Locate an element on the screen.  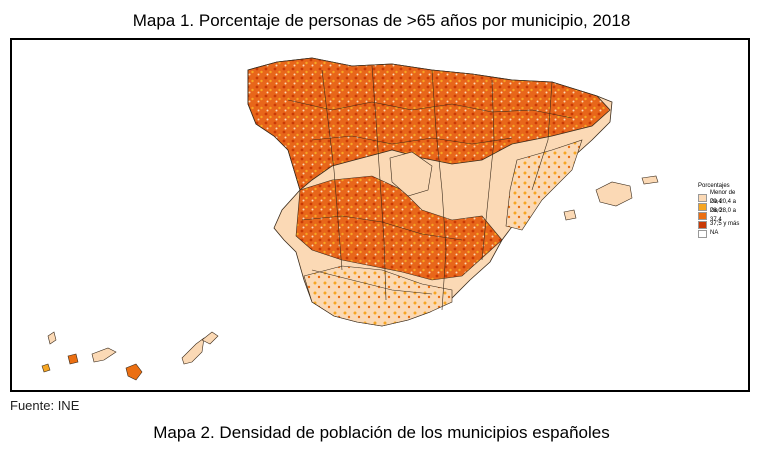
legend-item: 37,5 y más is located at coordinates (723, 224).